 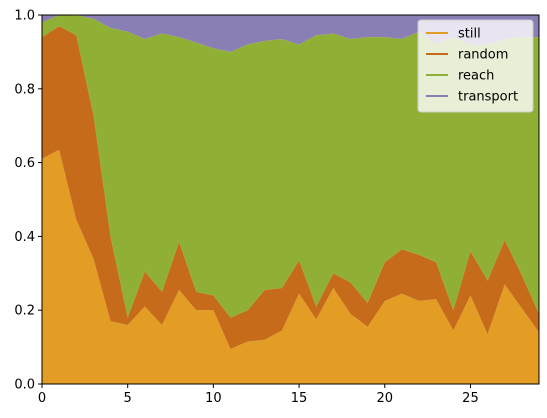 I want to click on legend-label-transport: transport, so click(x=488, y=97).